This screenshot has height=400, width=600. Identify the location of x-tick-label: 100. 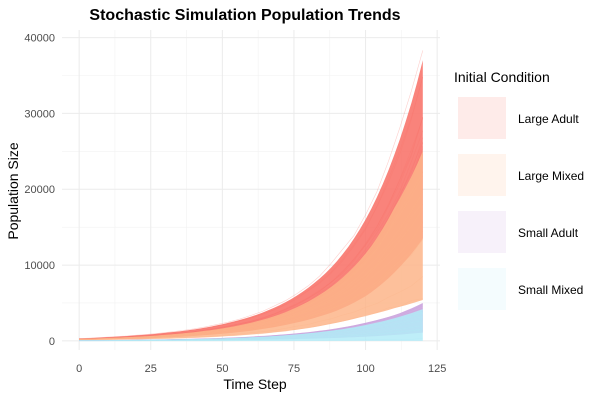
(365, 369).